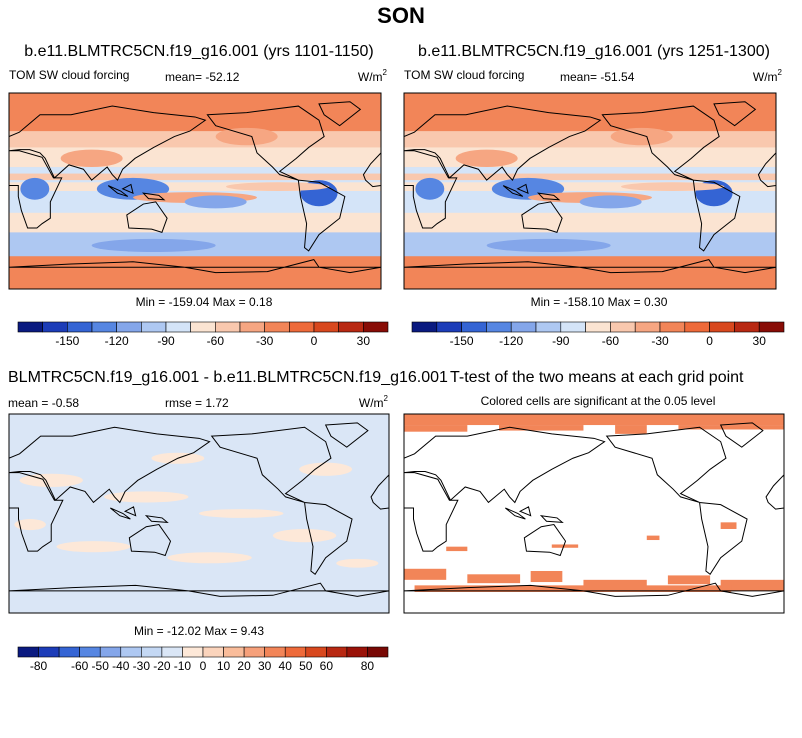 This screenshot has height=738, width=802. What do you see at coordinates (709, 341) in the screenshot?
I see `colorbar-label: 0` at bounding box center [709, 341].